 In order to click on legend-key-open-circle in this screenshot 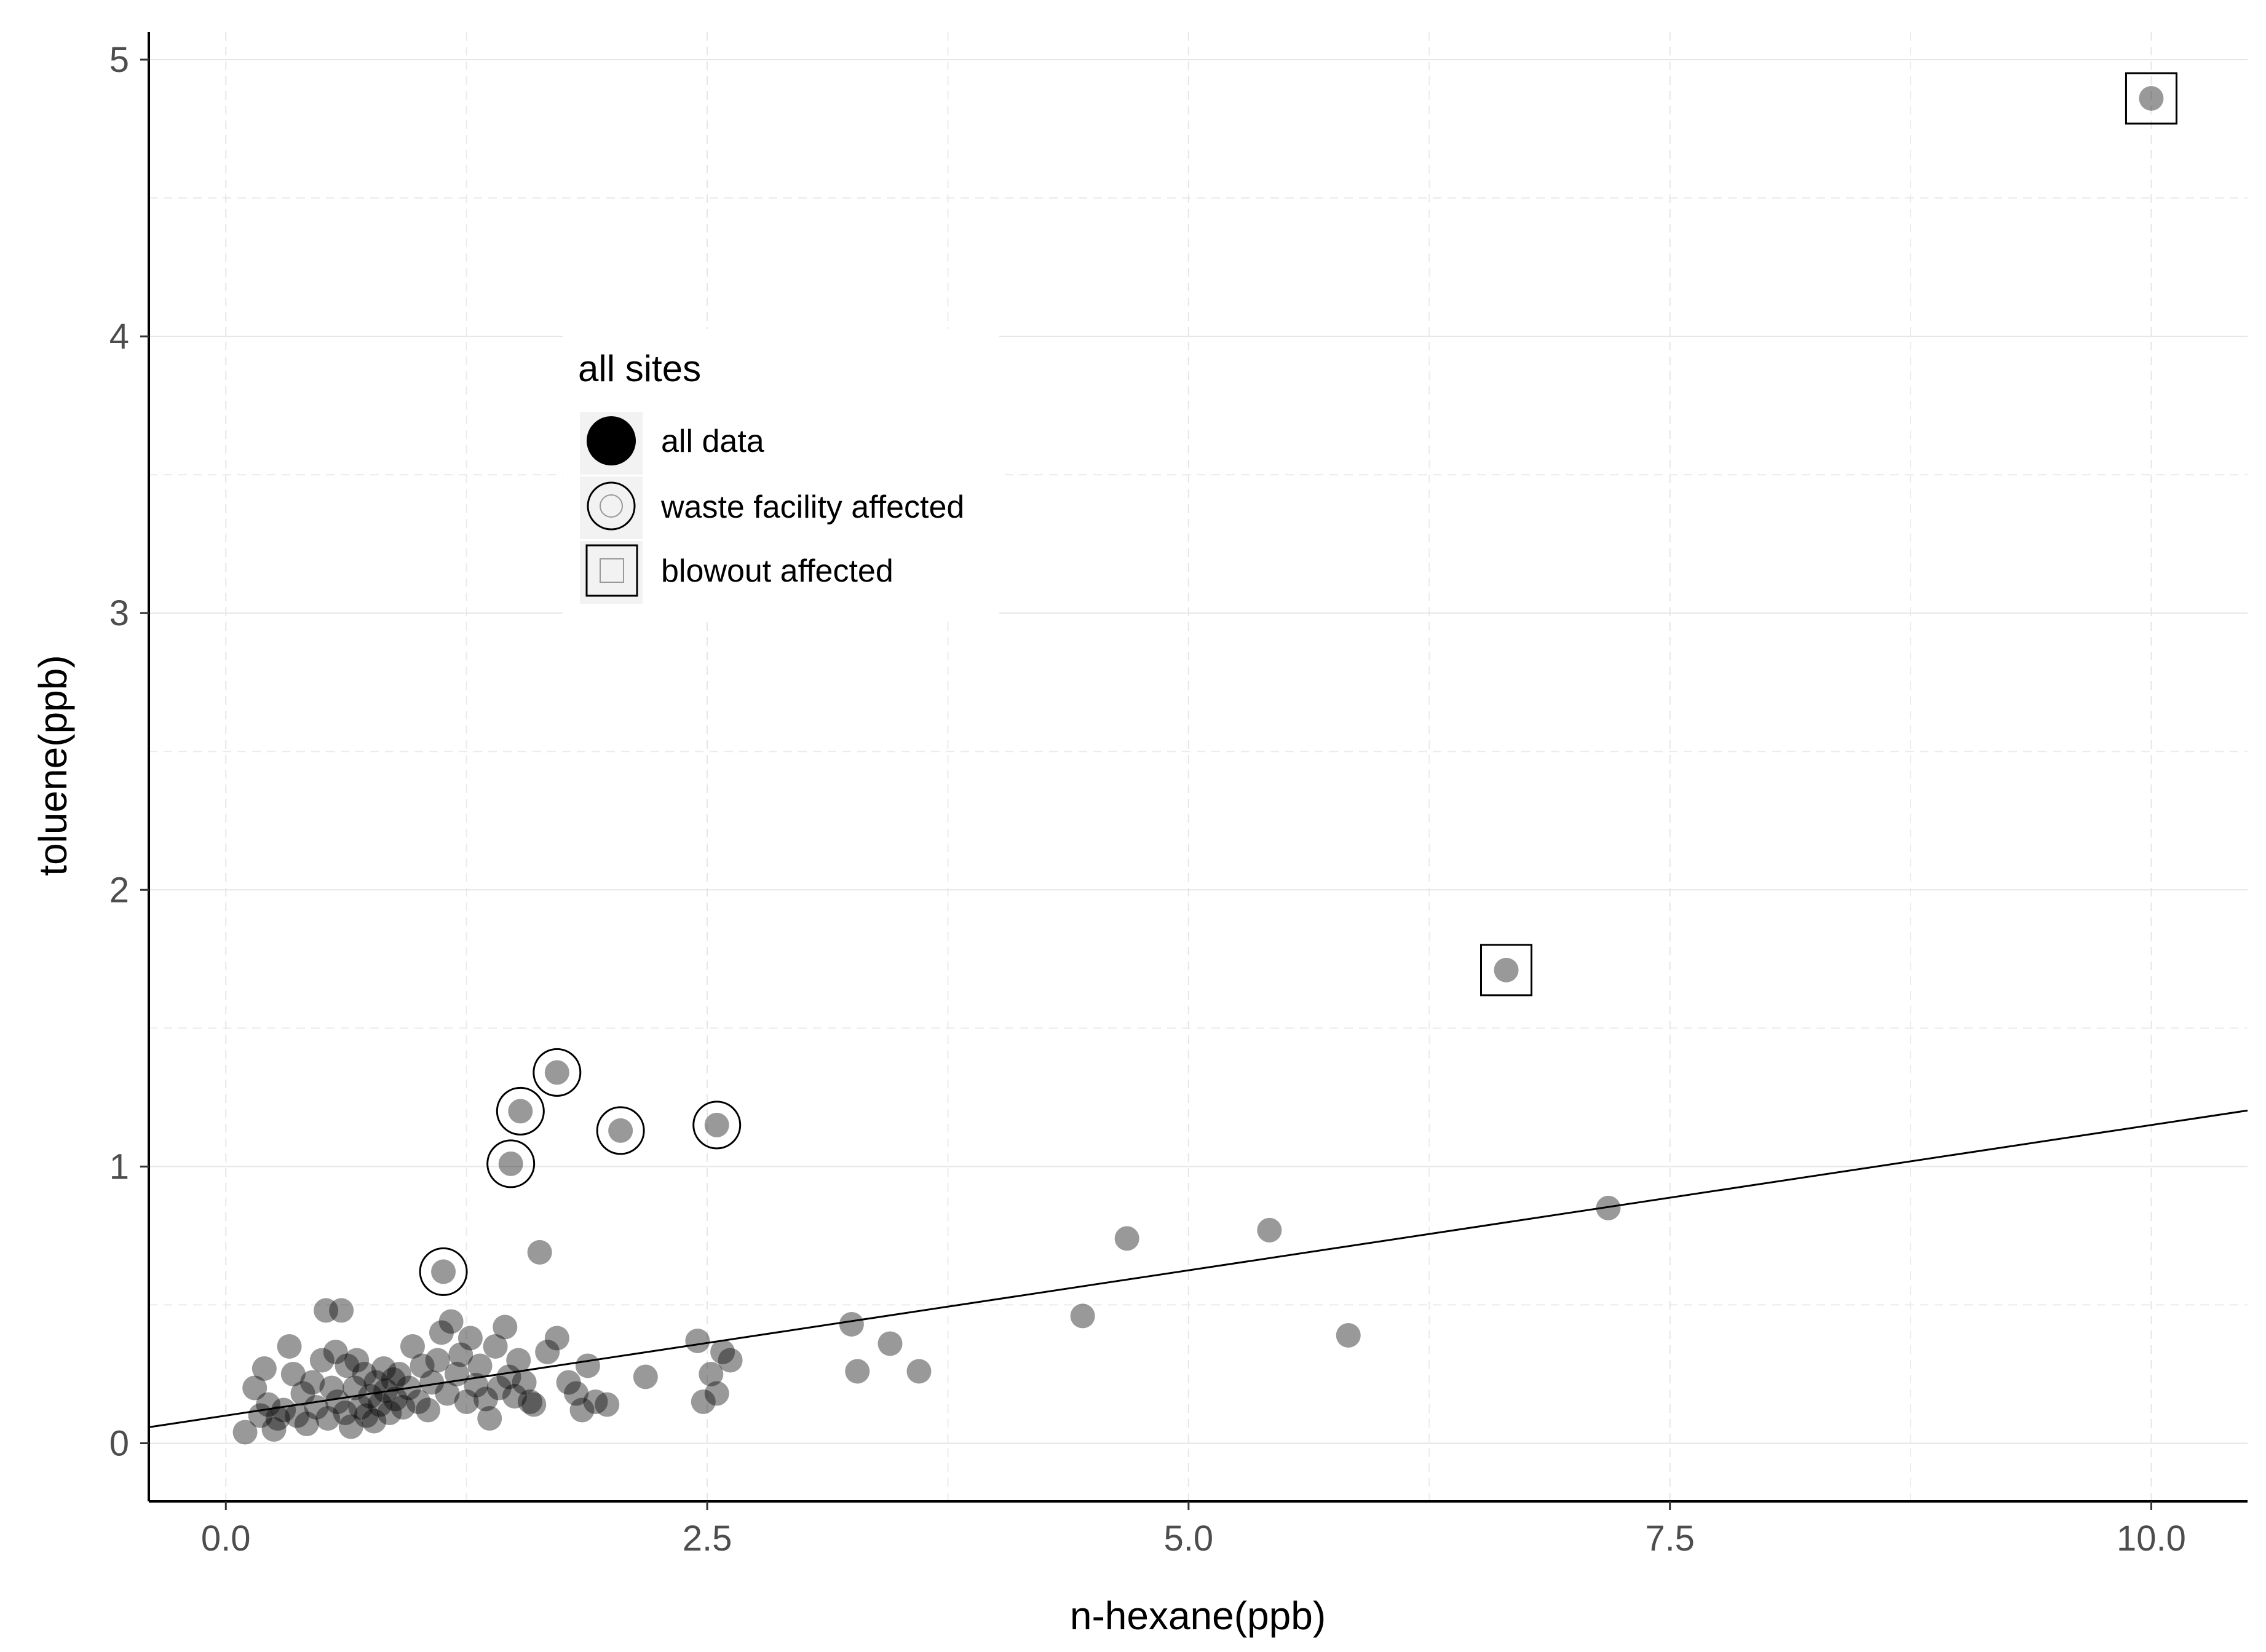, I will do `click(611, 506)`.